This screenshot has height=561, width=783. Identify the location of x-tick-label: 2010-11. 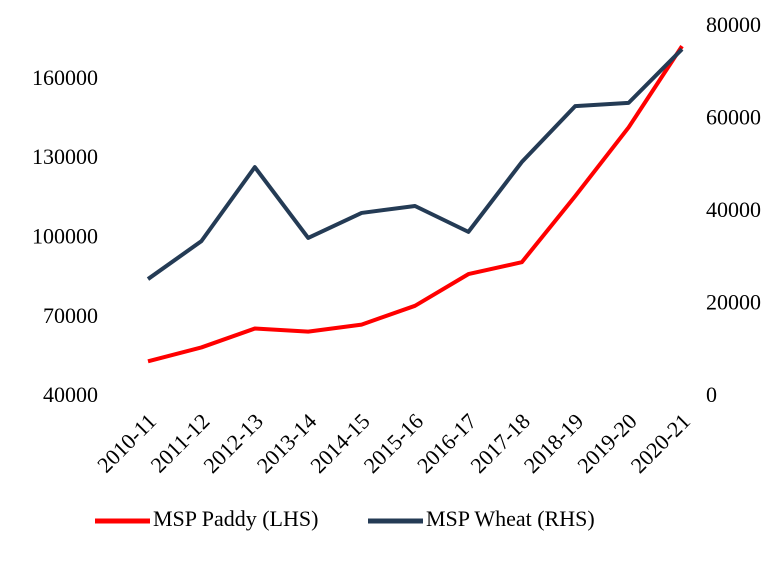
(126, 442).